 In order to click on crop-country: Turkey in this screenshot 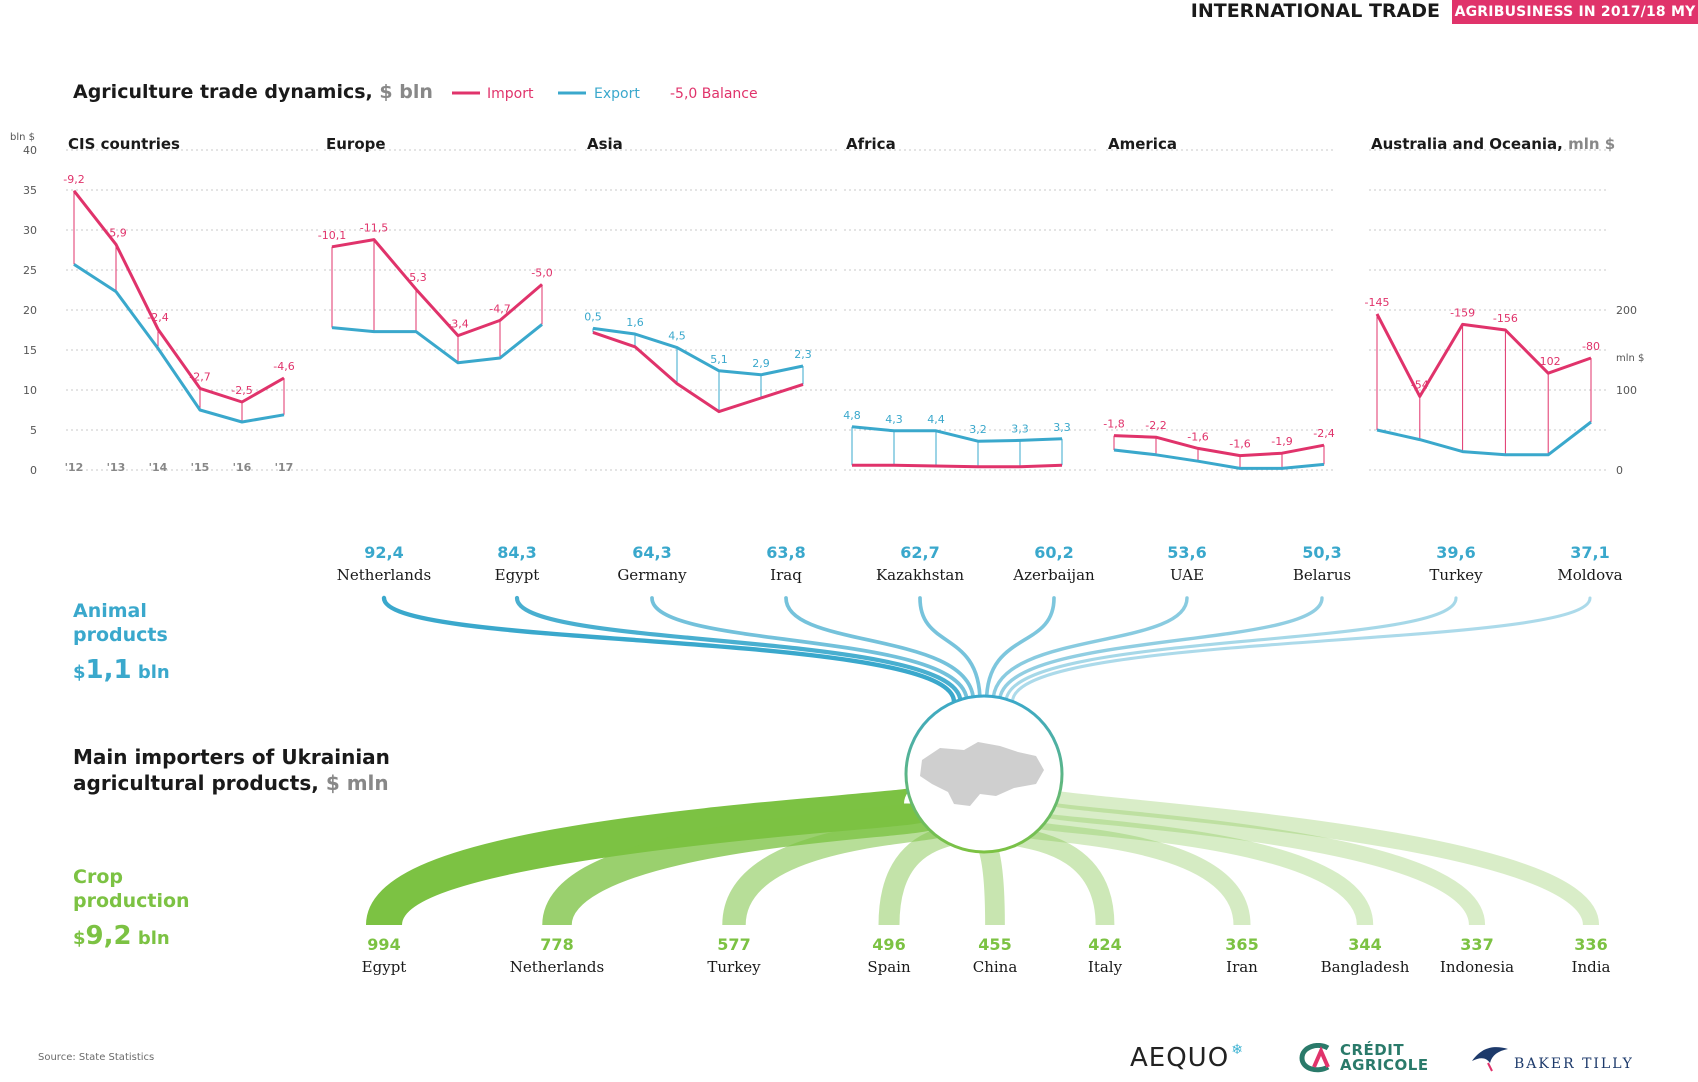, I will do `click(734, 967)`.